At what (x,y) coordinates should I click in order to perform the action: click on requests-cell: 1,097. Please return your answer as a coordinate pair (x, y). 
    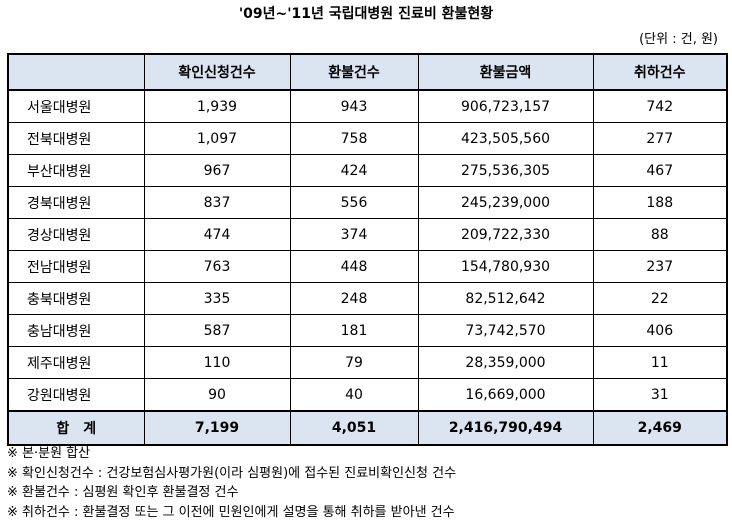
    Looking at the image, I should click on (217, 138).